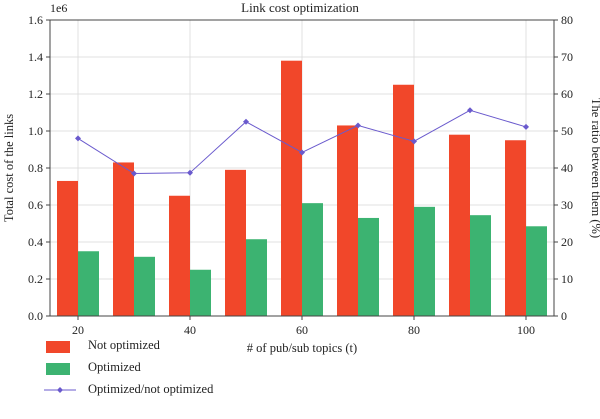 Image resolution: width=600 pixels, height=419 pixels. I want to click on legend-item-ratio: Optimized/not optimized, so click(170, 392).